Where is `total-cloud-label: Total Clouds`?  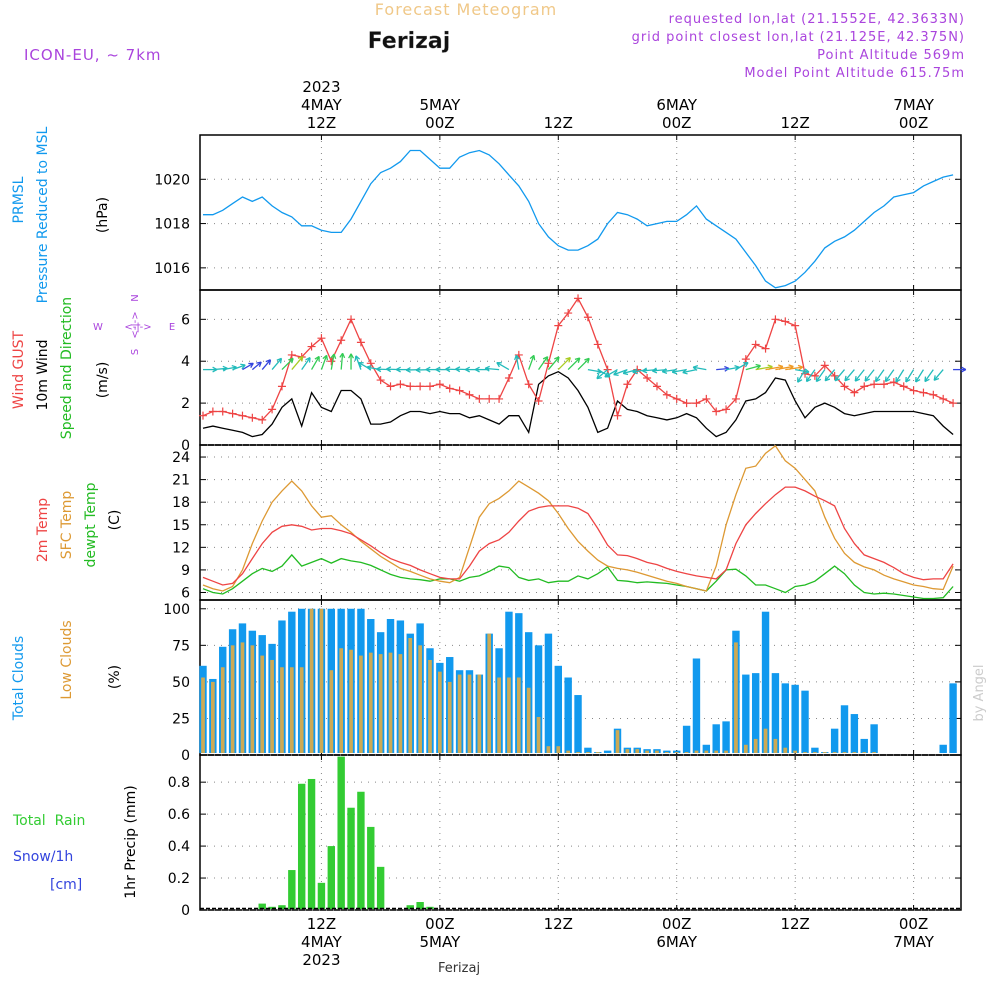
total-cloud-label: Total Clouds is located at coordinates (19, 678).